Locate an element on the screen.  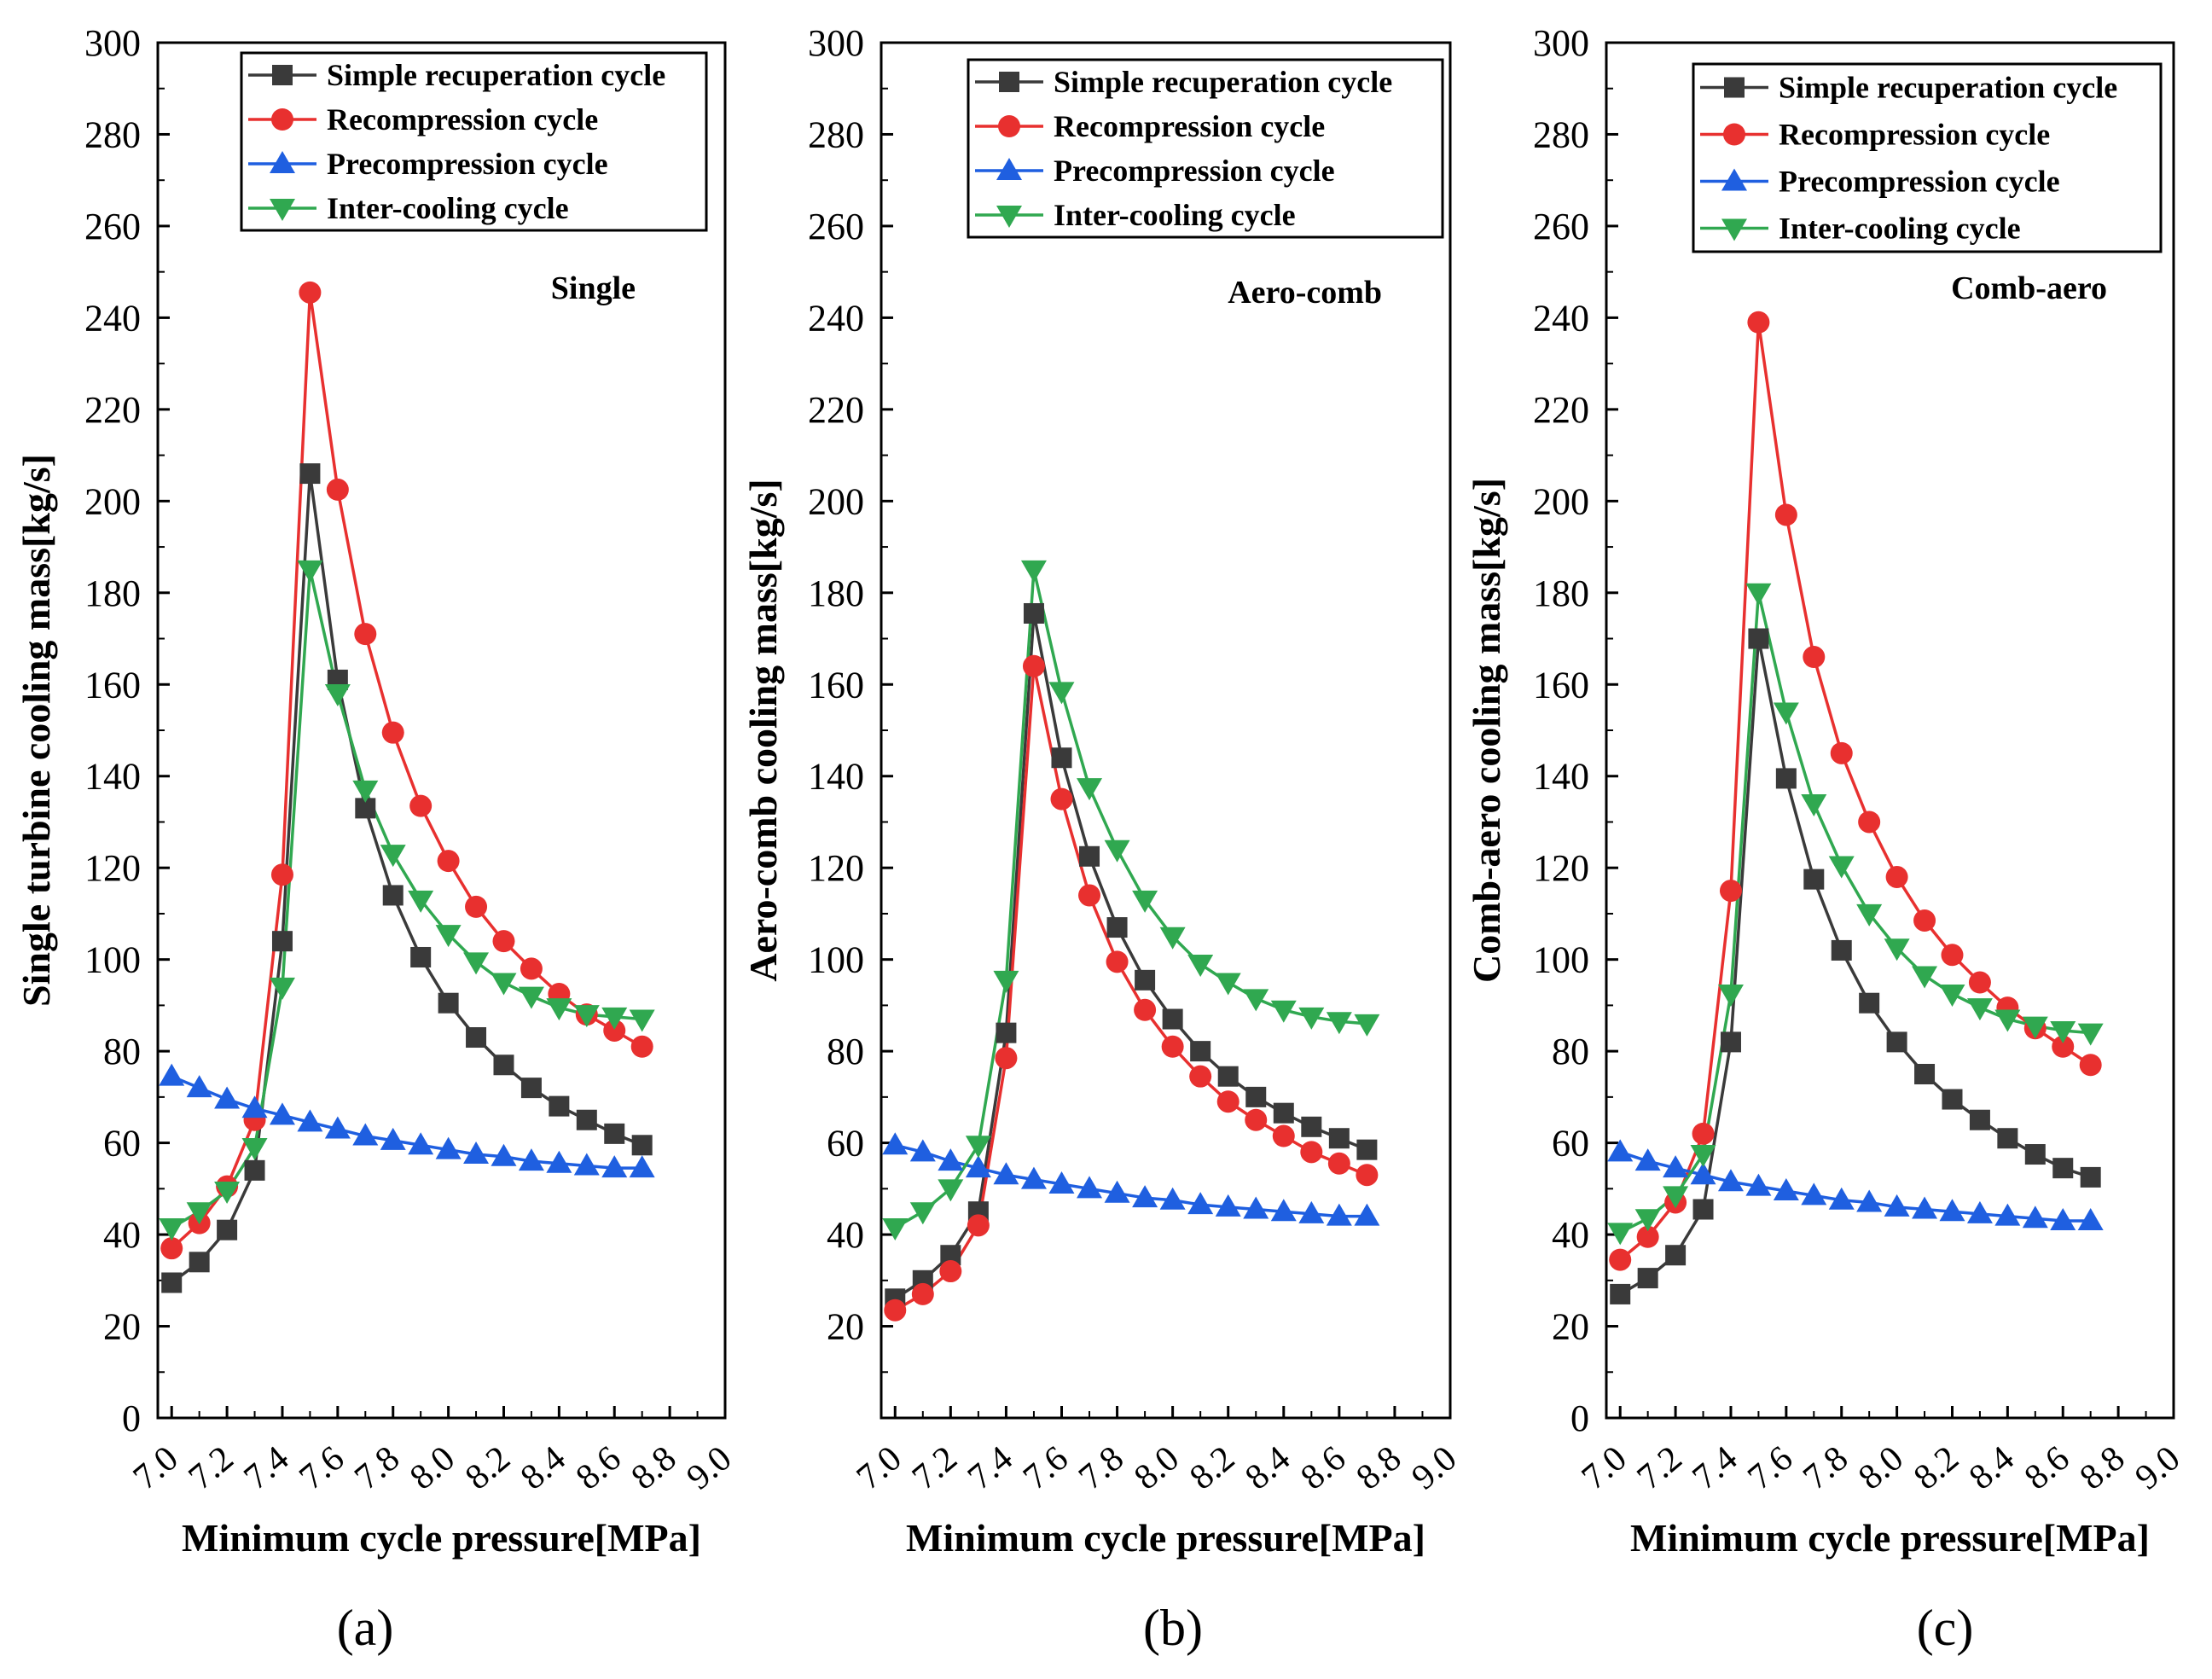
series-line-precompression is located at coordinates (406, 1122).